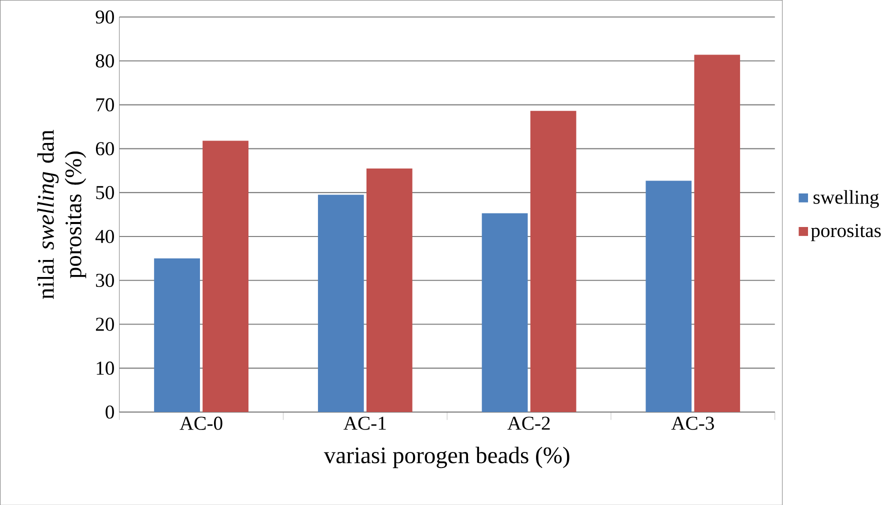 The image size is (888, 505). Describe the element at coordinates (104, 236) in the screenshot. I see `y-tick-label: 40` at that location.